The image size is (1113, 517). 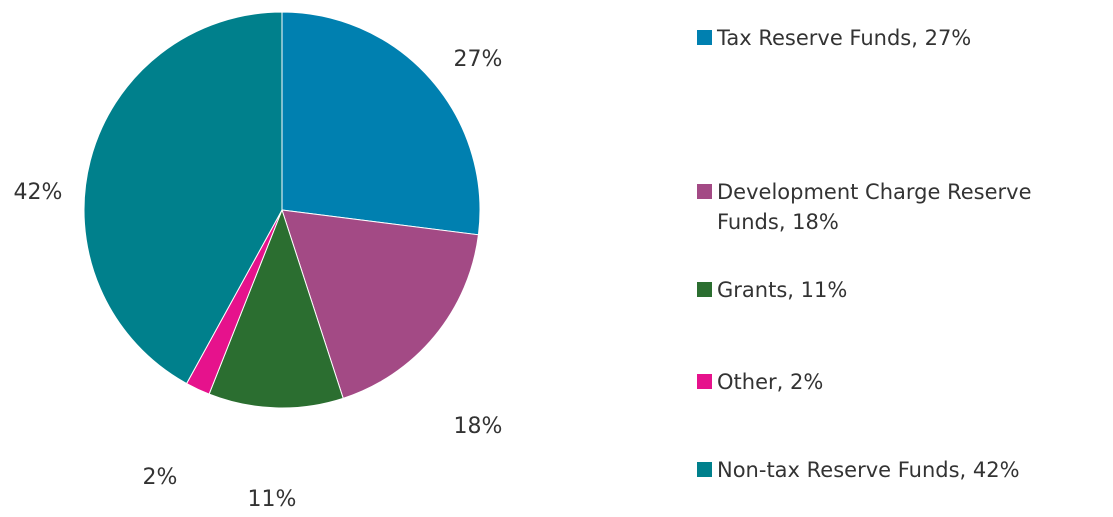 What do you see at coordinates (844, 38) in the screenshot?
I see `legend-label: Tax Reserve Funds, 27%` at bounding box center [844, 38].